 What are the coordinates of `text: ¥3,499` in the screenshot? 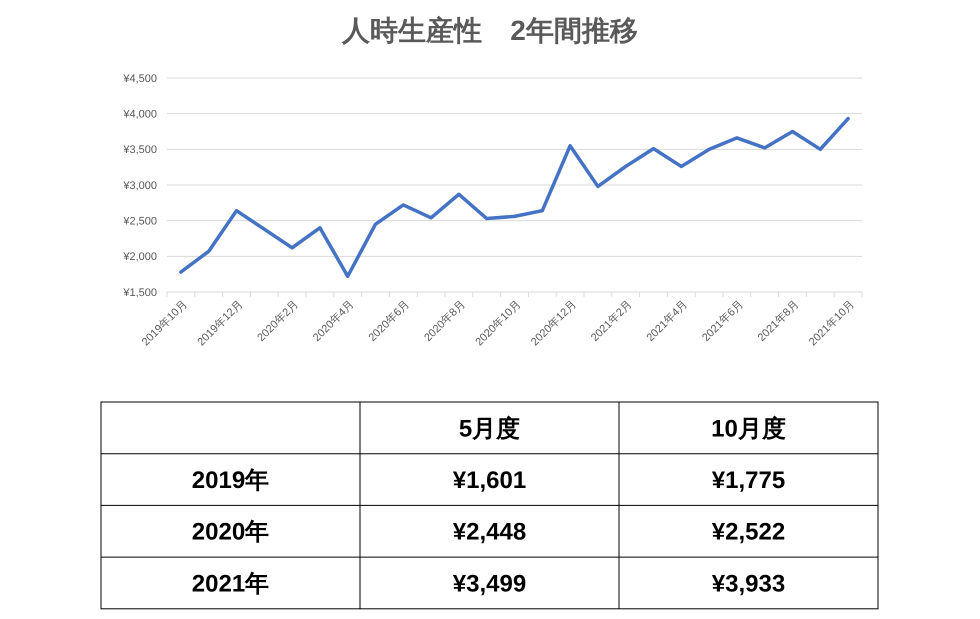 It's located at (489, 584).